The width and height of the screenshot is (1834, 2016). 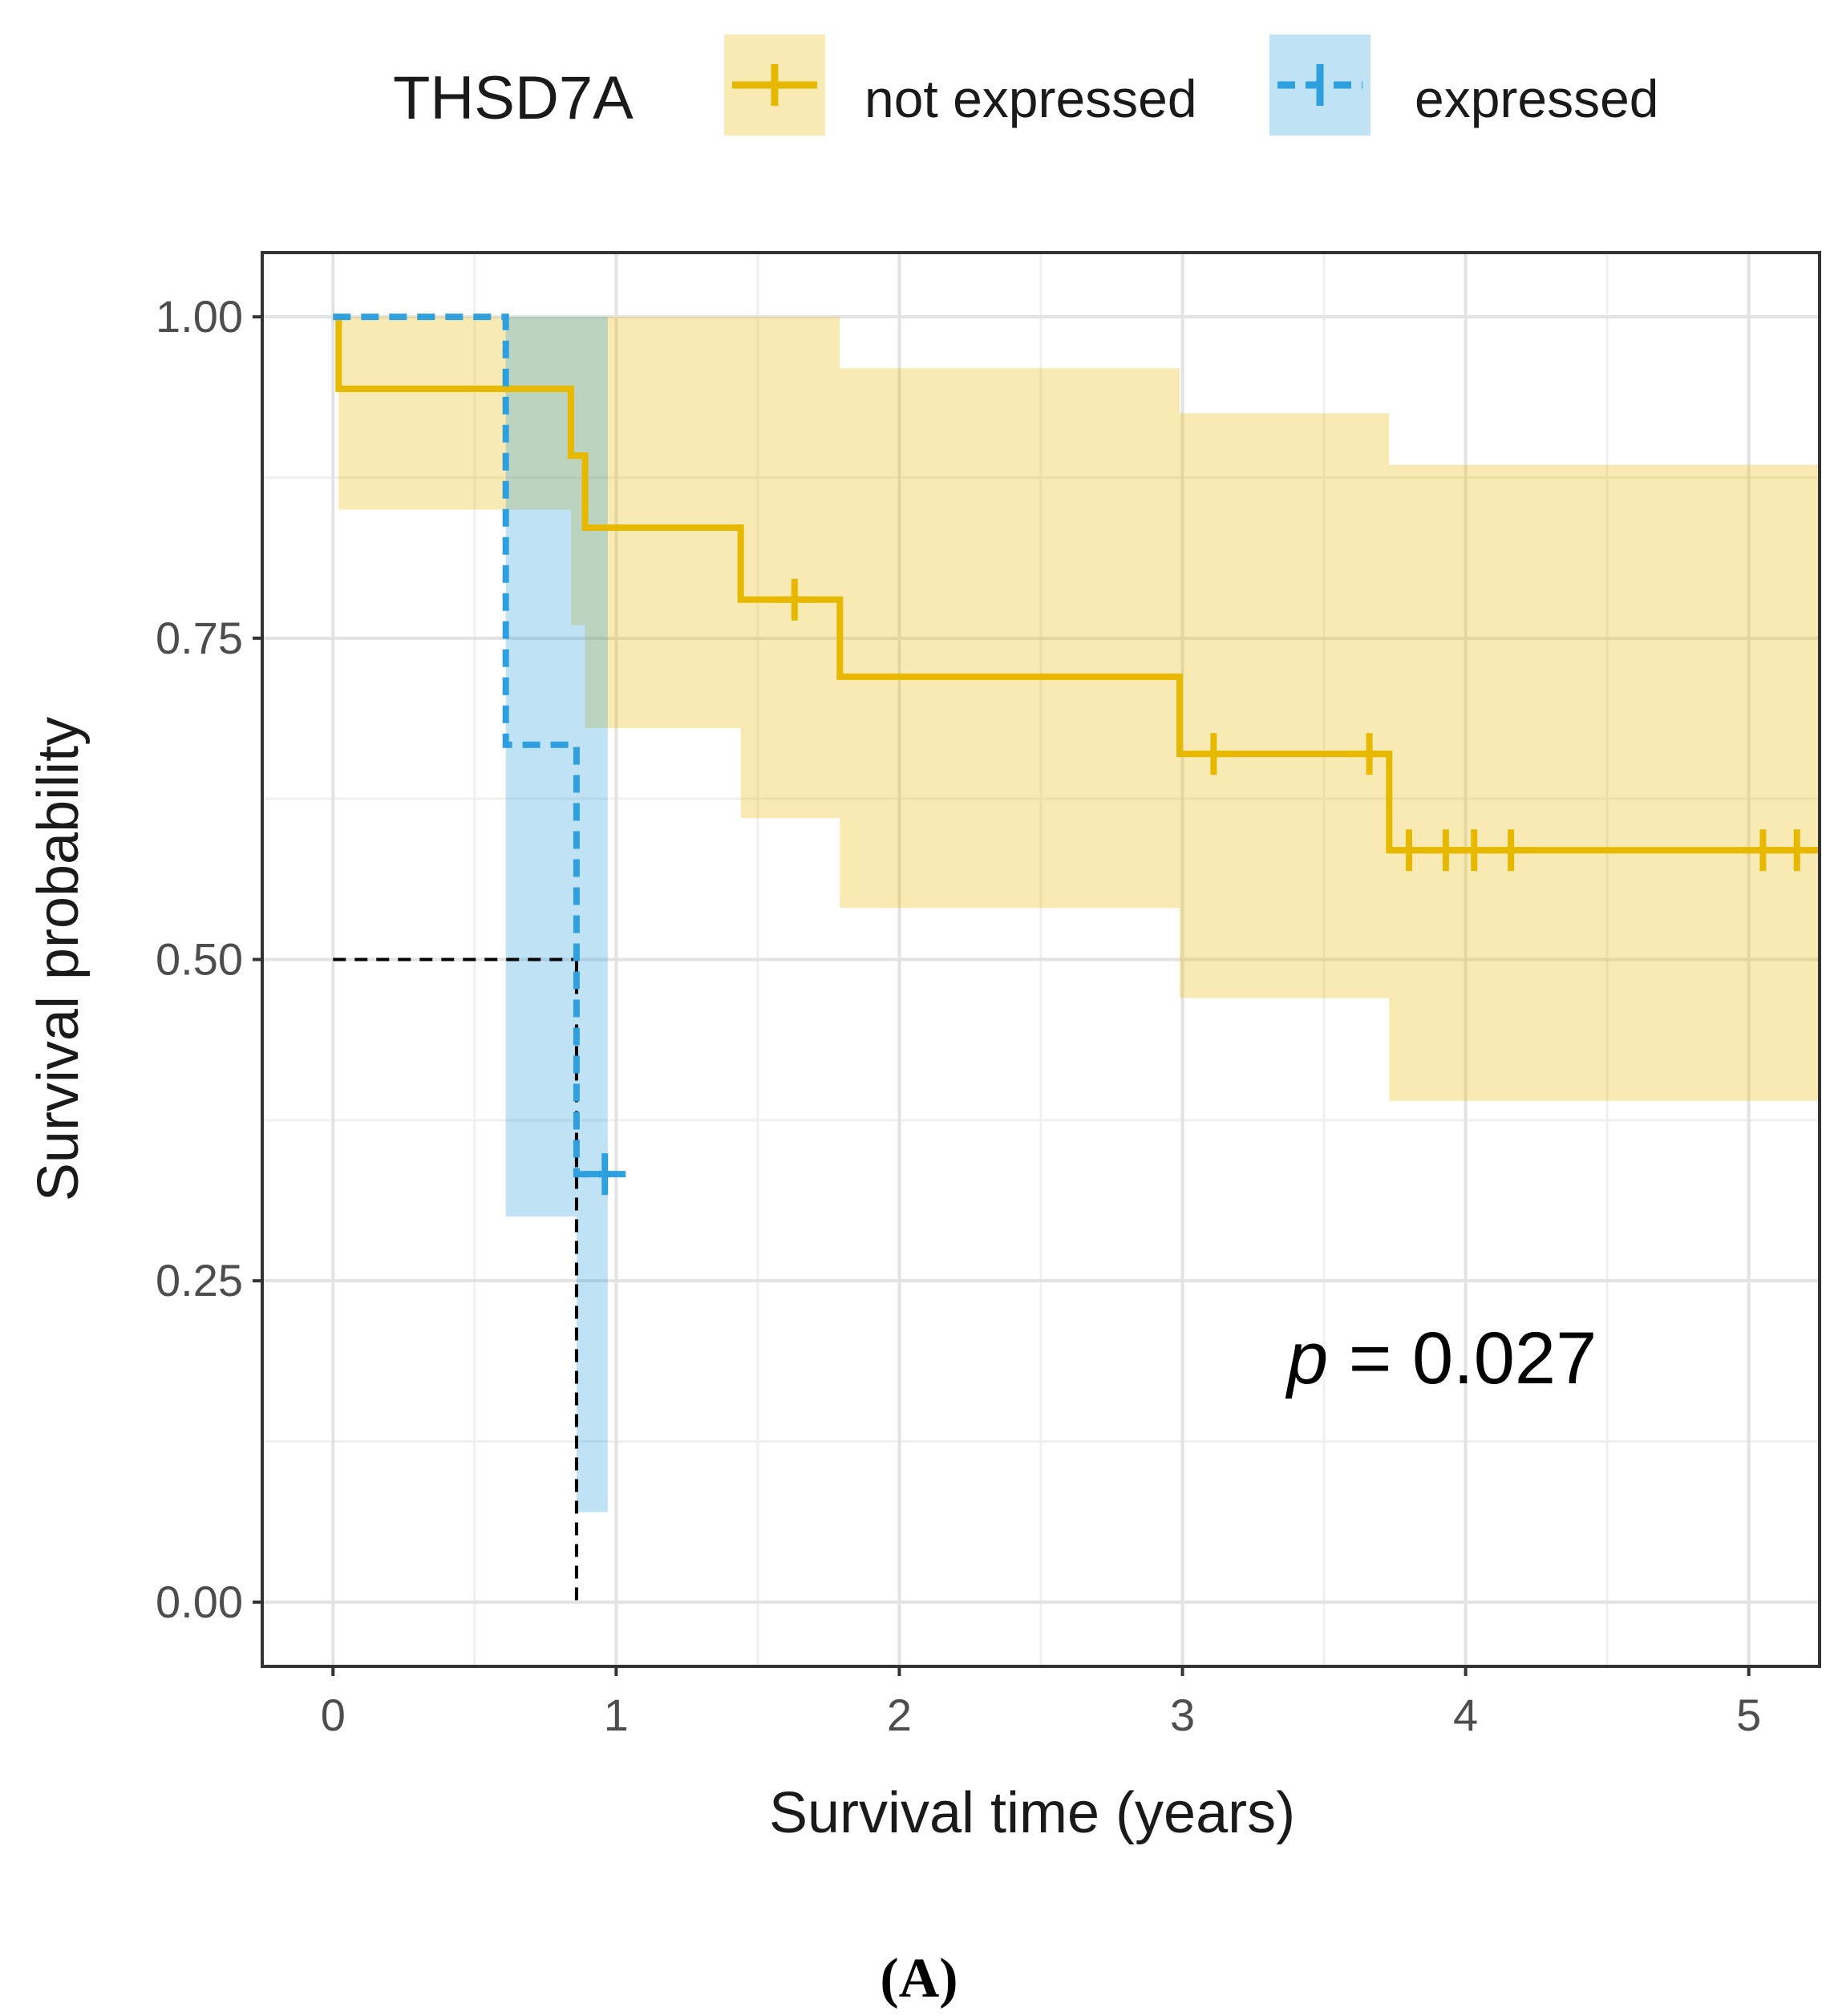 I want to click on y-tick-label: 0.50, so click(x=199, y=959).